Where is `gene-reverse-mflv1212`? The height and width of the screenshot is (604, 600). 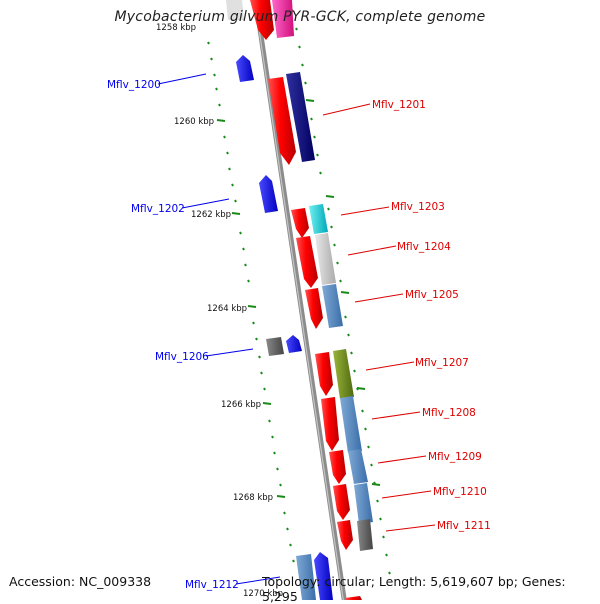 gene-reverse-mflv1212 is located at coordinates (323, 576).